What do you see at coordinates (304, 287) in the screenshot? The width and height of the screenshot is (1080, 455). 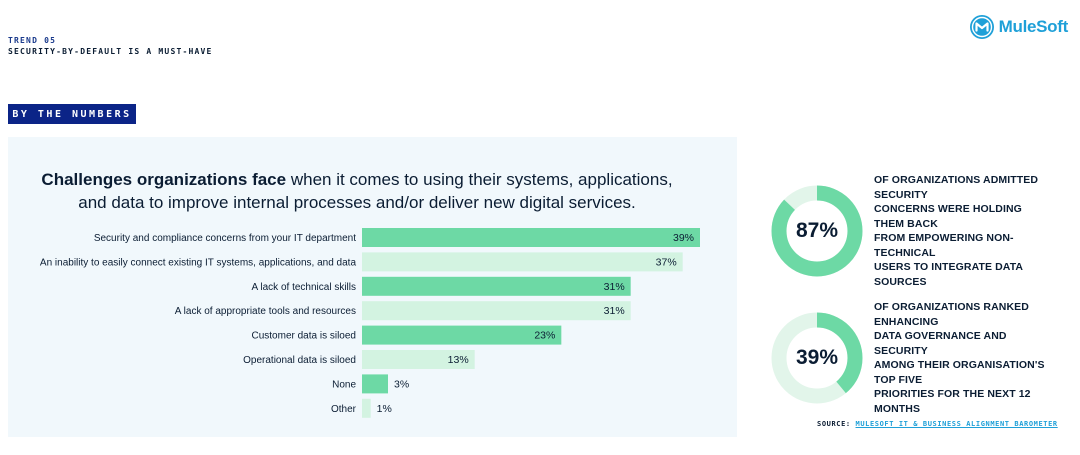 I see `category-label: A lack of technical skills` at bounding box center [304, 287].